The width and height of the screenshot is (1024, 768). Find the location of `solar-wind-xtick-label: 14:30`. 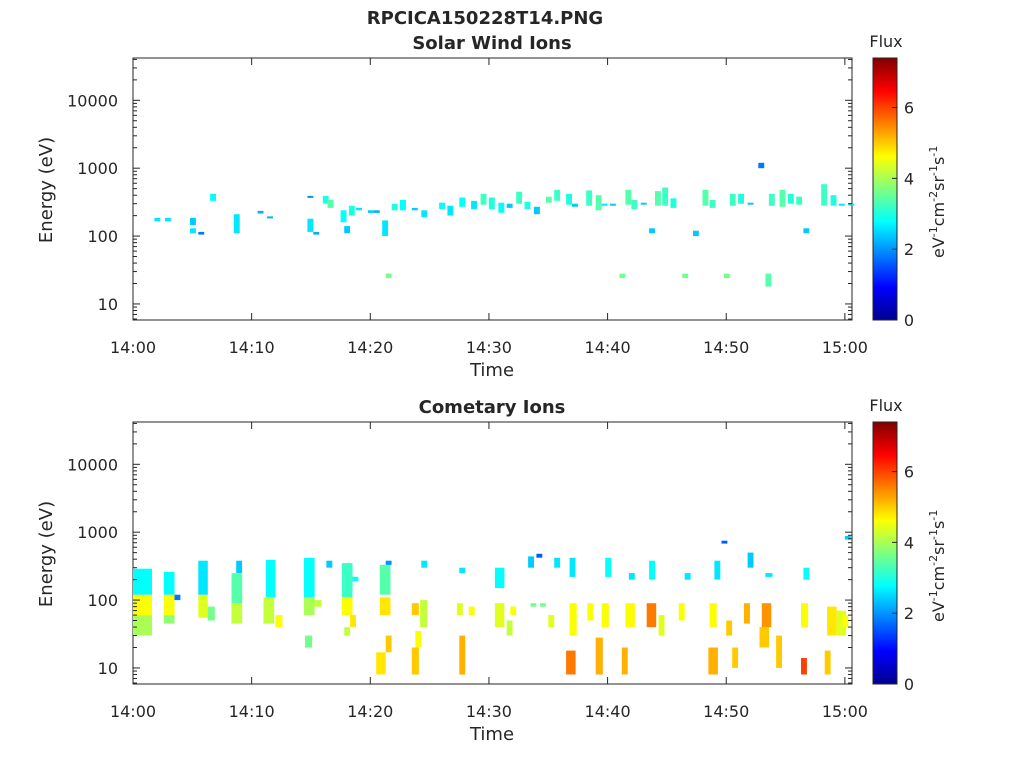

solar-wind-xtick-label: 14:30 is located at coordinates (489, 347).